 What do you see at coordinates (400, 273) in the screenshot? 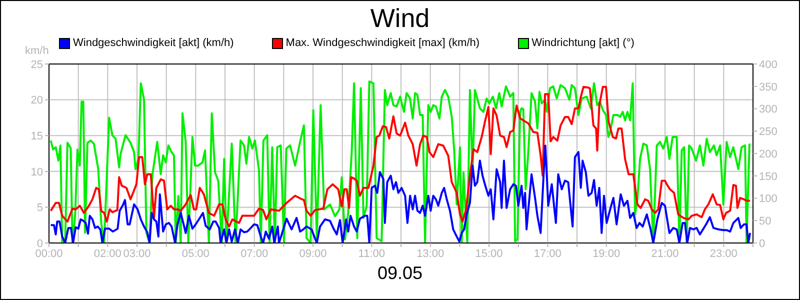
I see `x-axis-title: 09.05` at bounding box center [400, 273].